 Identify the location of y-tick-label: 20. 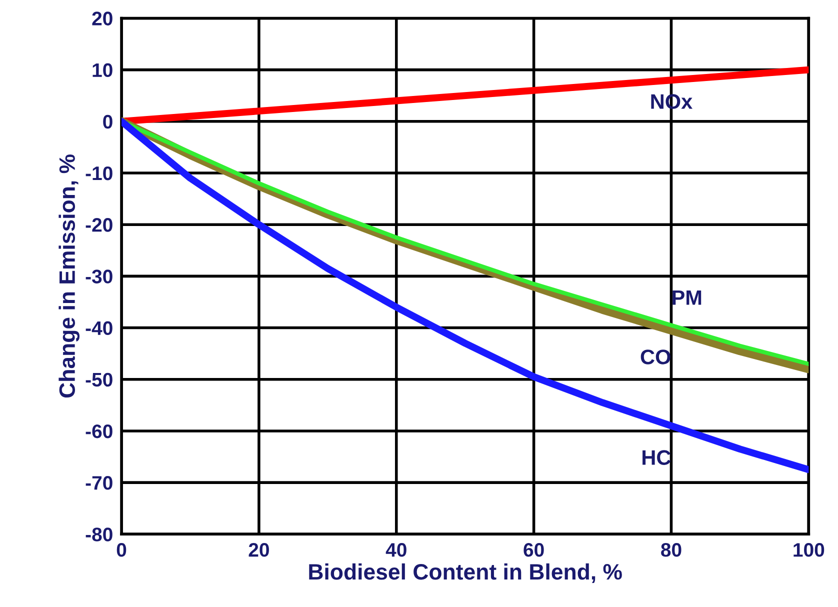
(102, 19).